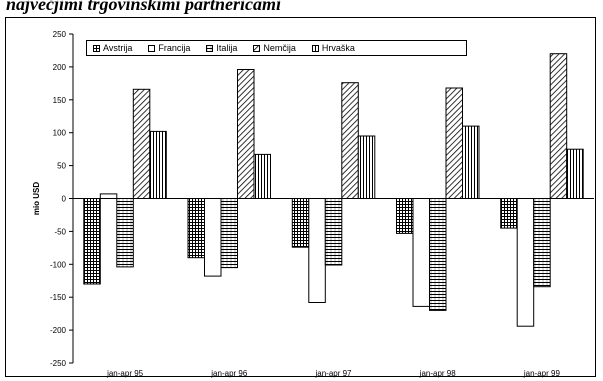 This screenshot has width=603, height=381. Describe the element at coordinates (144, 7) in the screenshot. I see `chart-title: največjimi trgovinskimi partnericami` at that location.